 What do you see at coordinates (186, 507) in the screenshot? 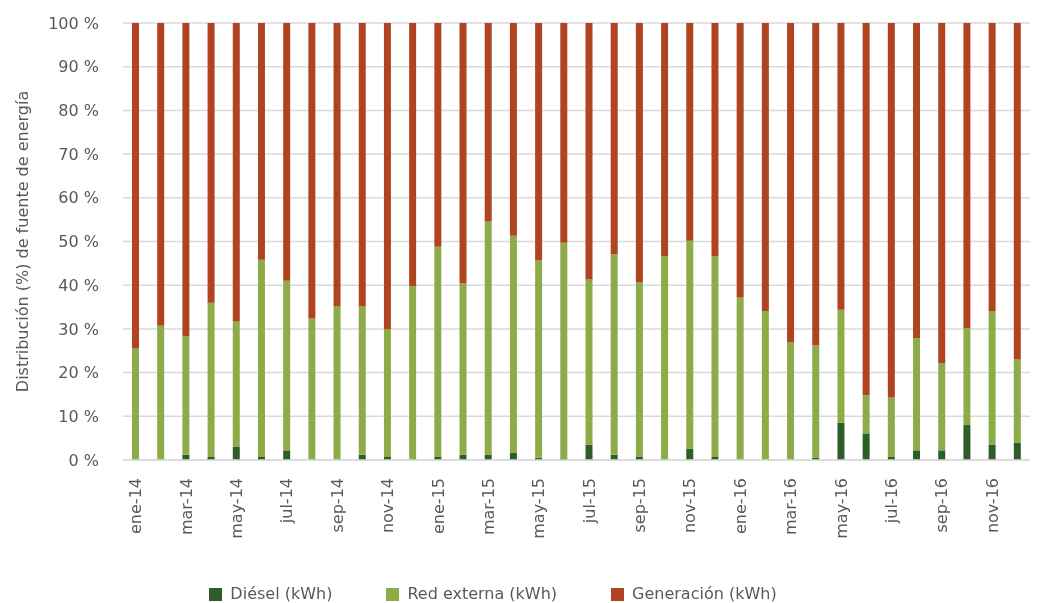
I see `x-tick-label: mar-14` at bounding box center [186, 507].